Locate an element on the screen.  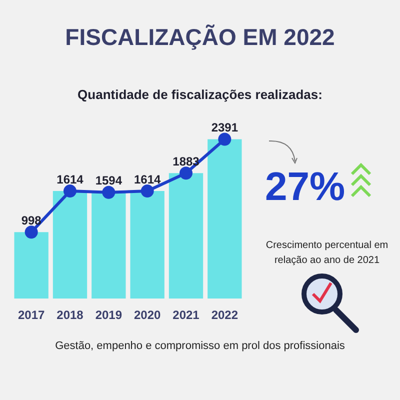
data-label: 1883 is located at coordinates (186, 161).